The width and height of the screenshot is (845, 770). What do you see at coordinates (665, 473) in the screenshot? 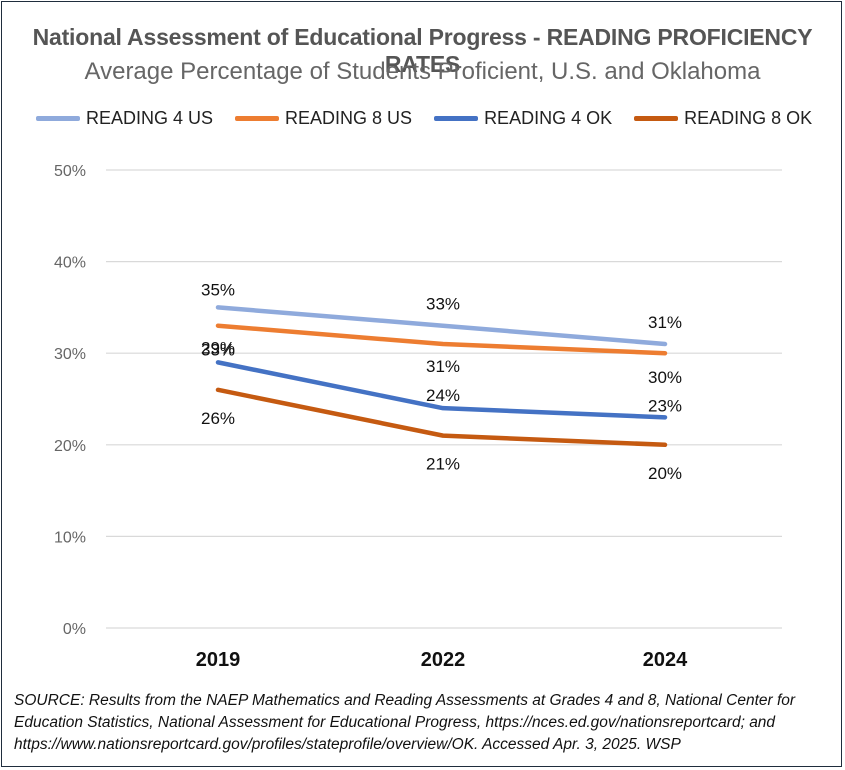
I see `data-label-series3-2024: 20%` at bounding box center [665, 473].